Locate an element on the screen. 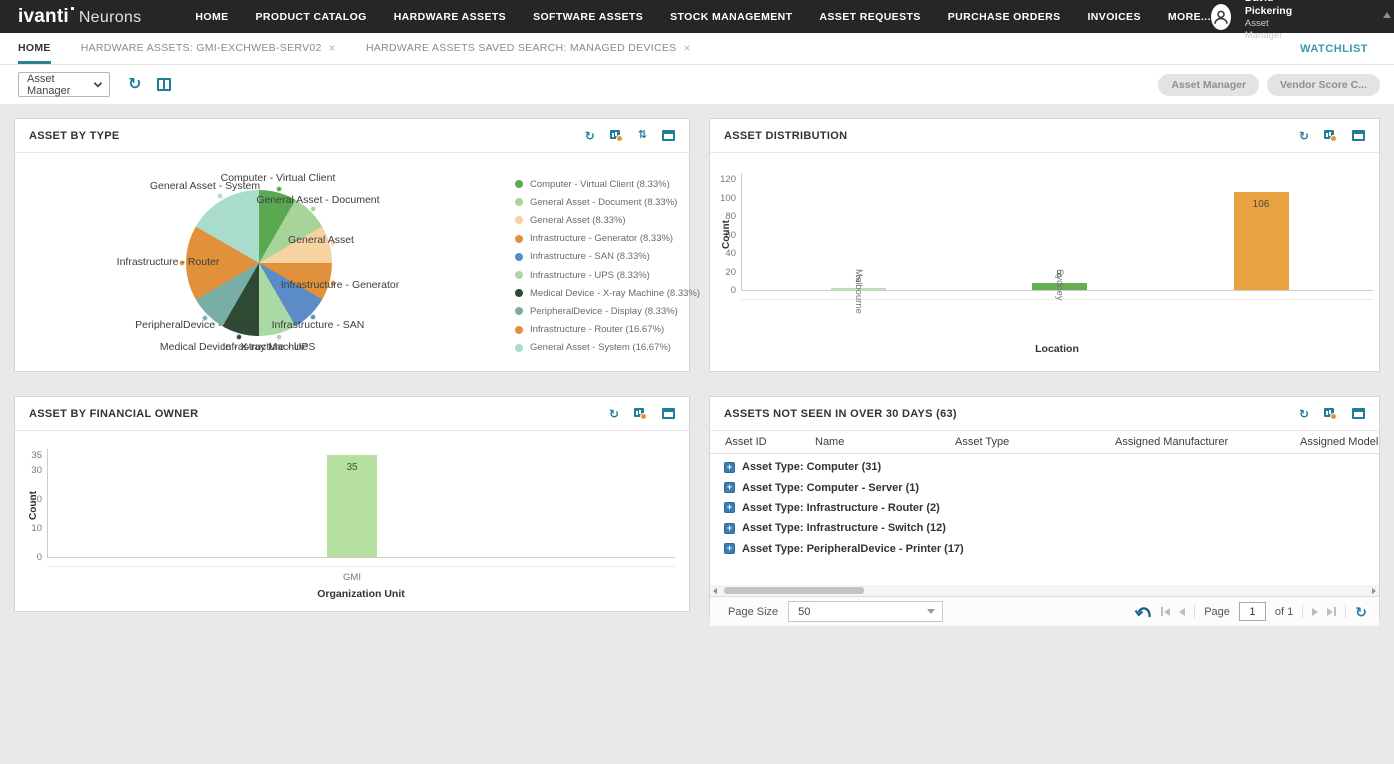  scroll-left-icon is located at coordinates (715, 590).